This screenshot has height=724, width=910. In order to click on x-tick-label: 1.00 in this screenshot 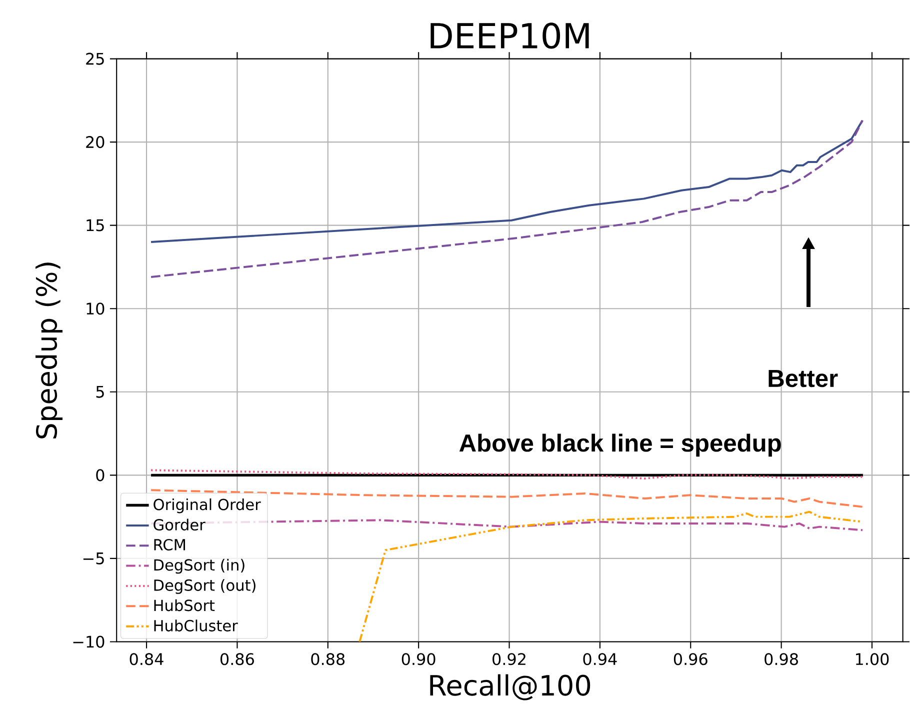, I will do `click(872, 658)`.